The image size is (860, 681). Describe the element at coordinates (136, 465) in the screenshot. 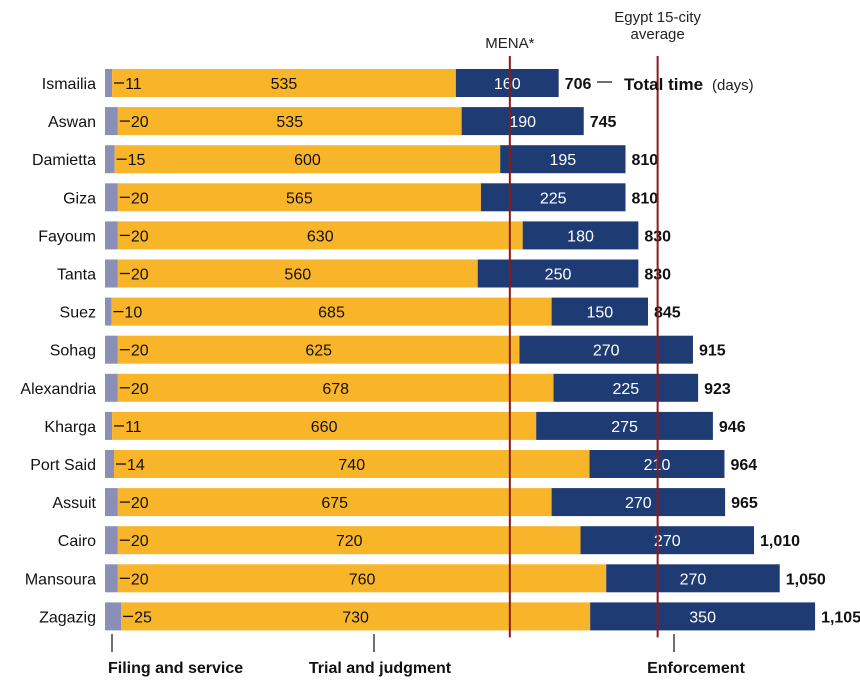

I see `data-label-filing: 14` at that location.